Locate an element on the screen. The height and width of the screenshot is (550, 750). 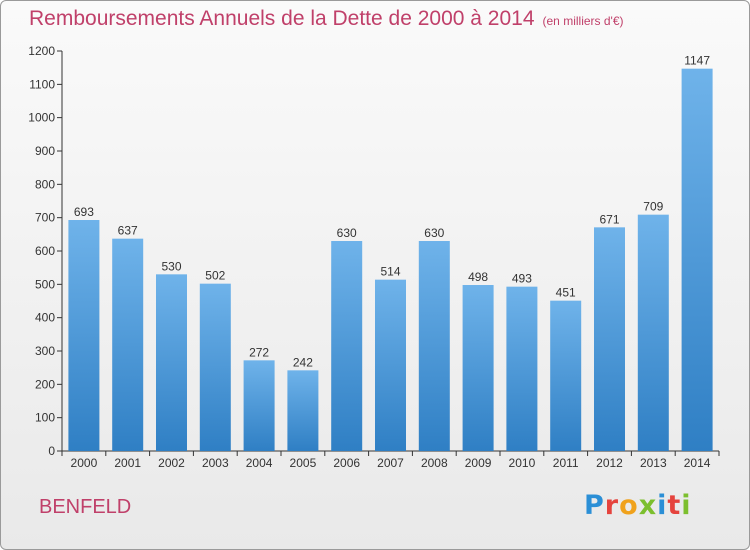
y-tick-label: 600 is located at coordinates (45, 251).